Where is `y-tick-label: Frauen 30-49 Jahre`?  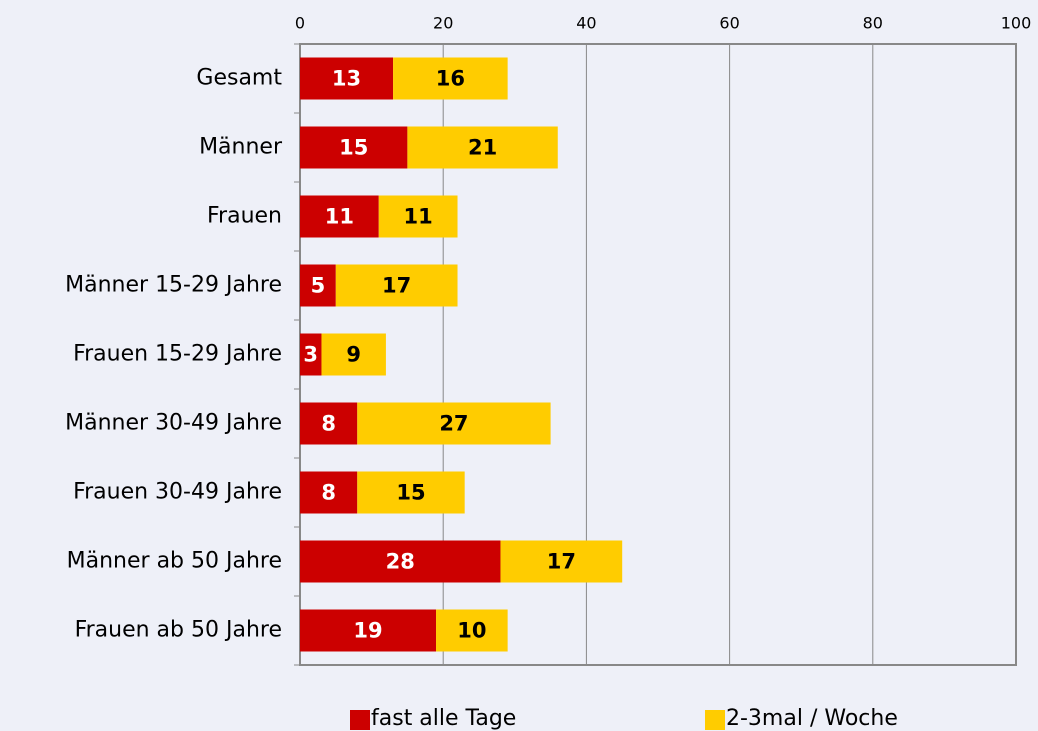
y-tick-label: Frauen 30-49 Jahre is located at coordinates (177, 492).